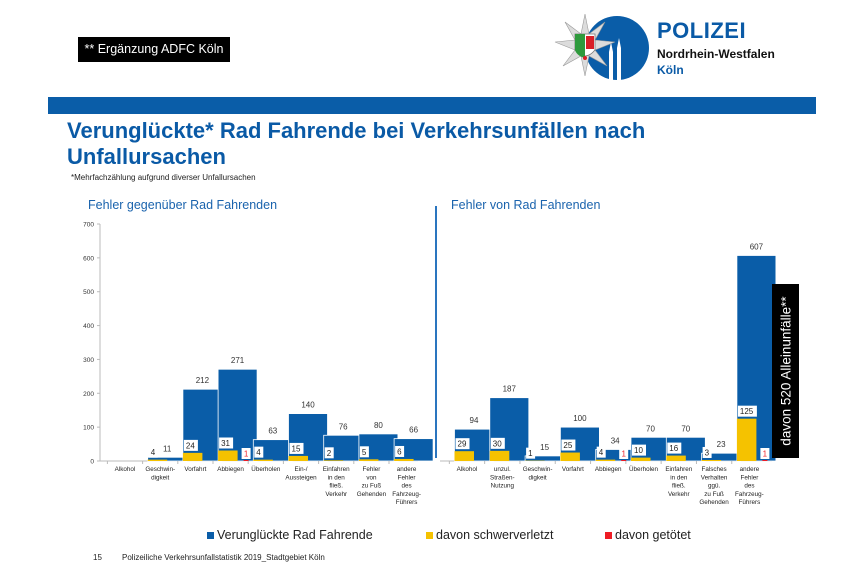 This screenshot has width=864, height=575. I want to click on data-label-total: 271, so click(238, 360).